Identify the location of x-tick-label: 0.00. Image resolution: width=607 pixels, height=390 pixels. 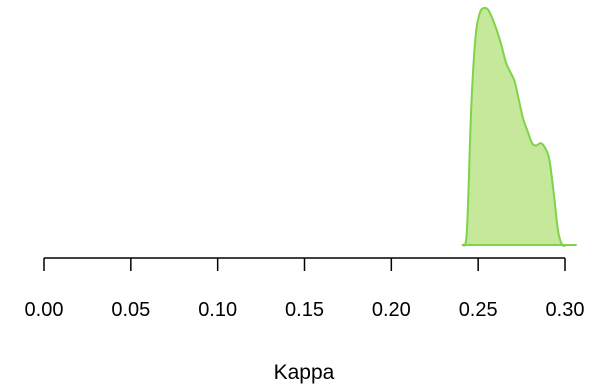
(44, 310).